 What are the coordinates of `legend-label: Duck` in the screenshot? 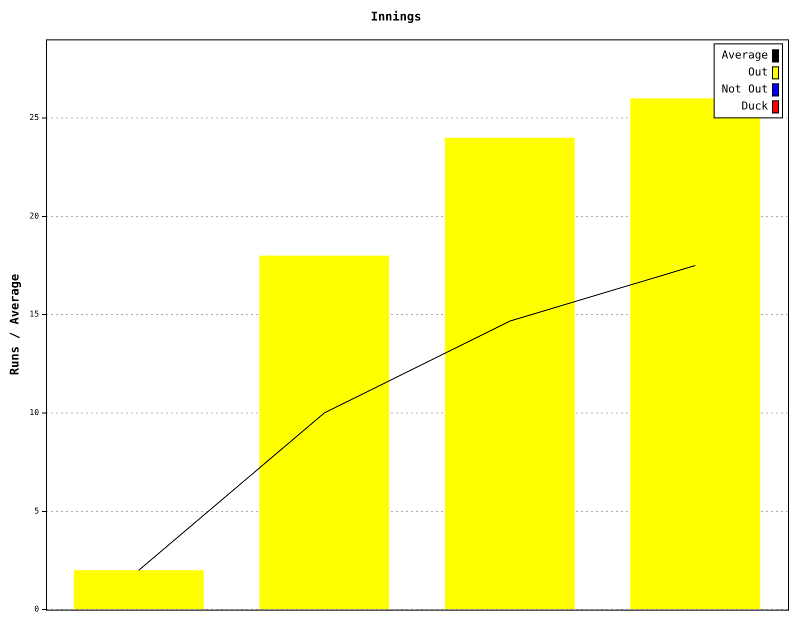 It's located at (755, 105).